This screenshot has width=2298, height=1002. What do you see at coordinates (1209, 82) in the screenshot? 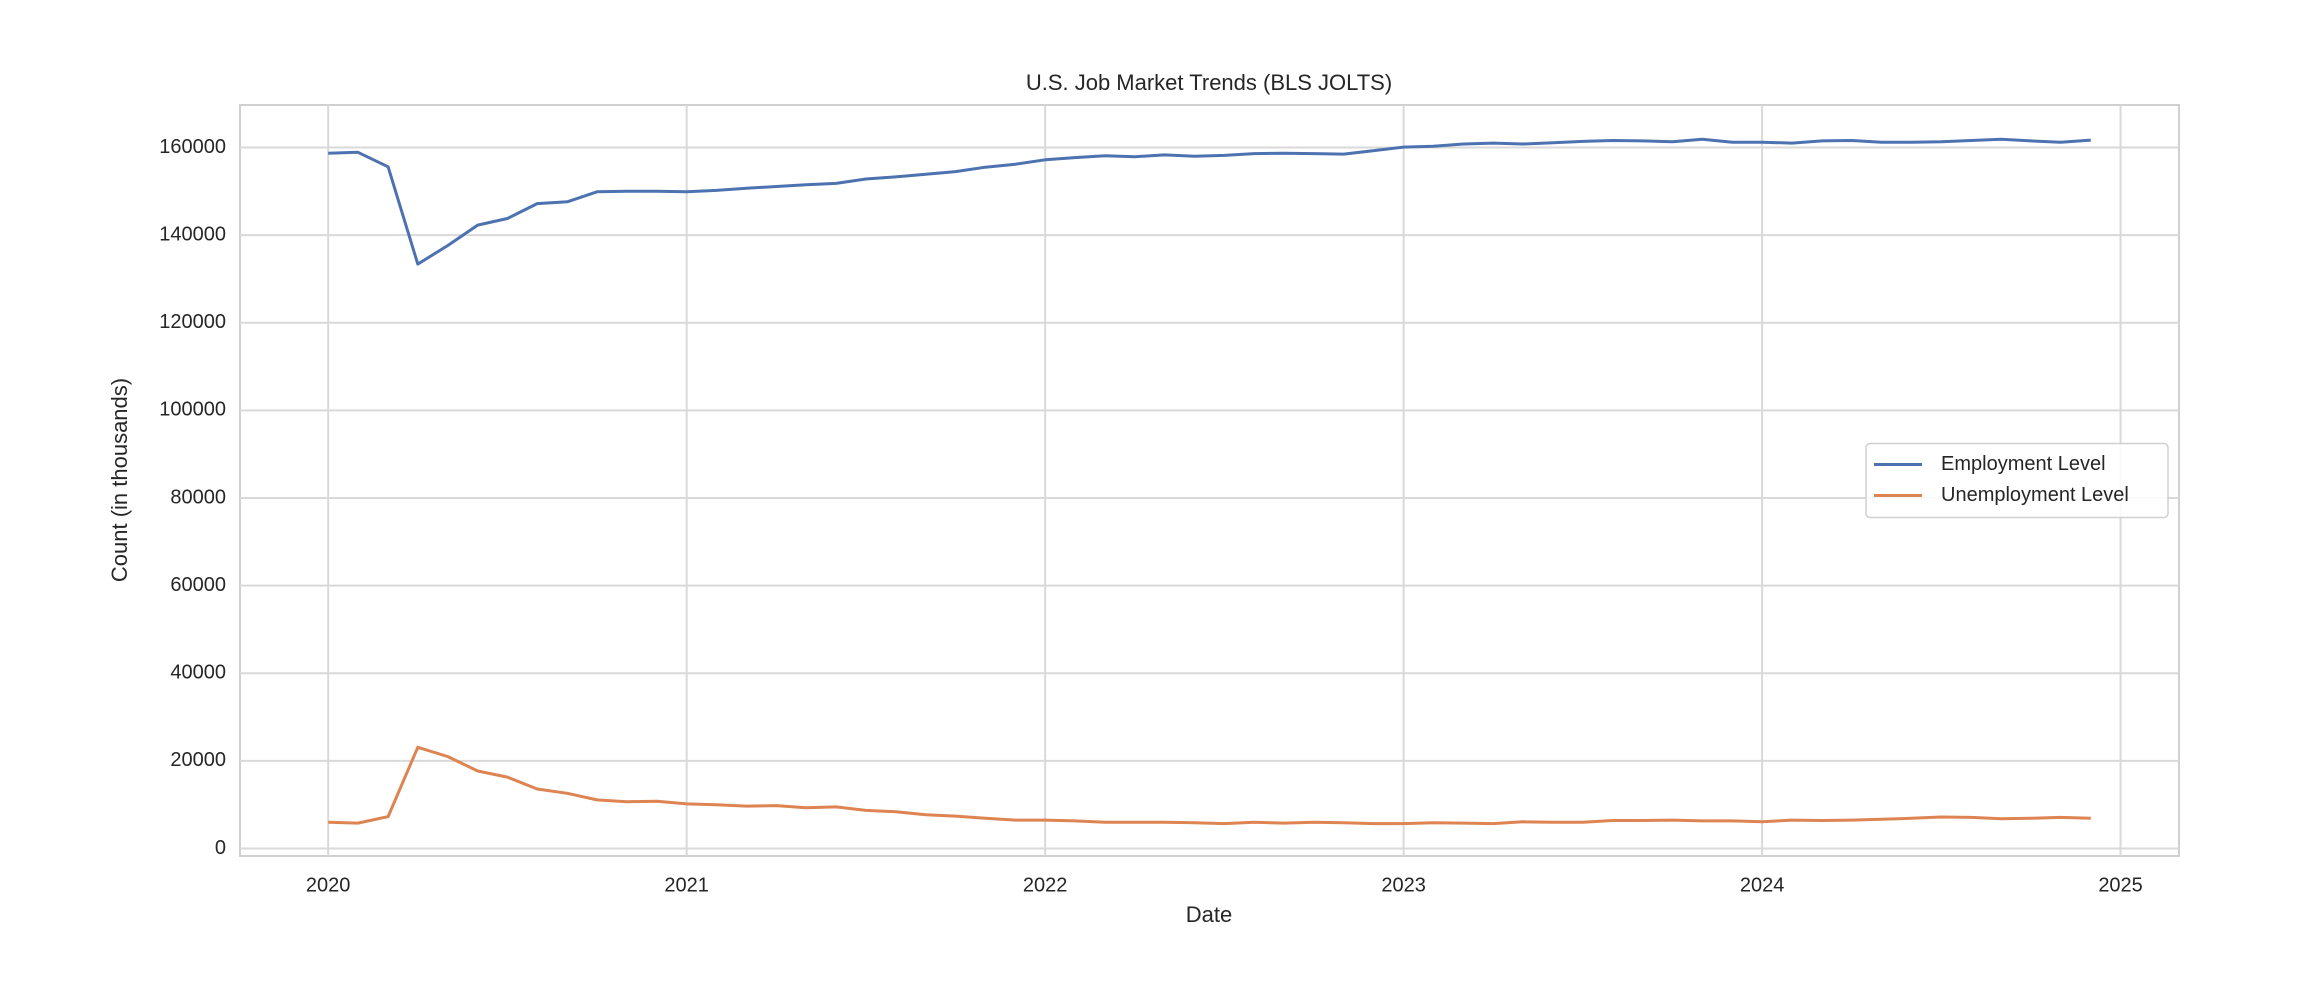
I see `chart-title: U.S. Job Market Trends (BLS JOLTS)` at bounding box center [1209, 82].